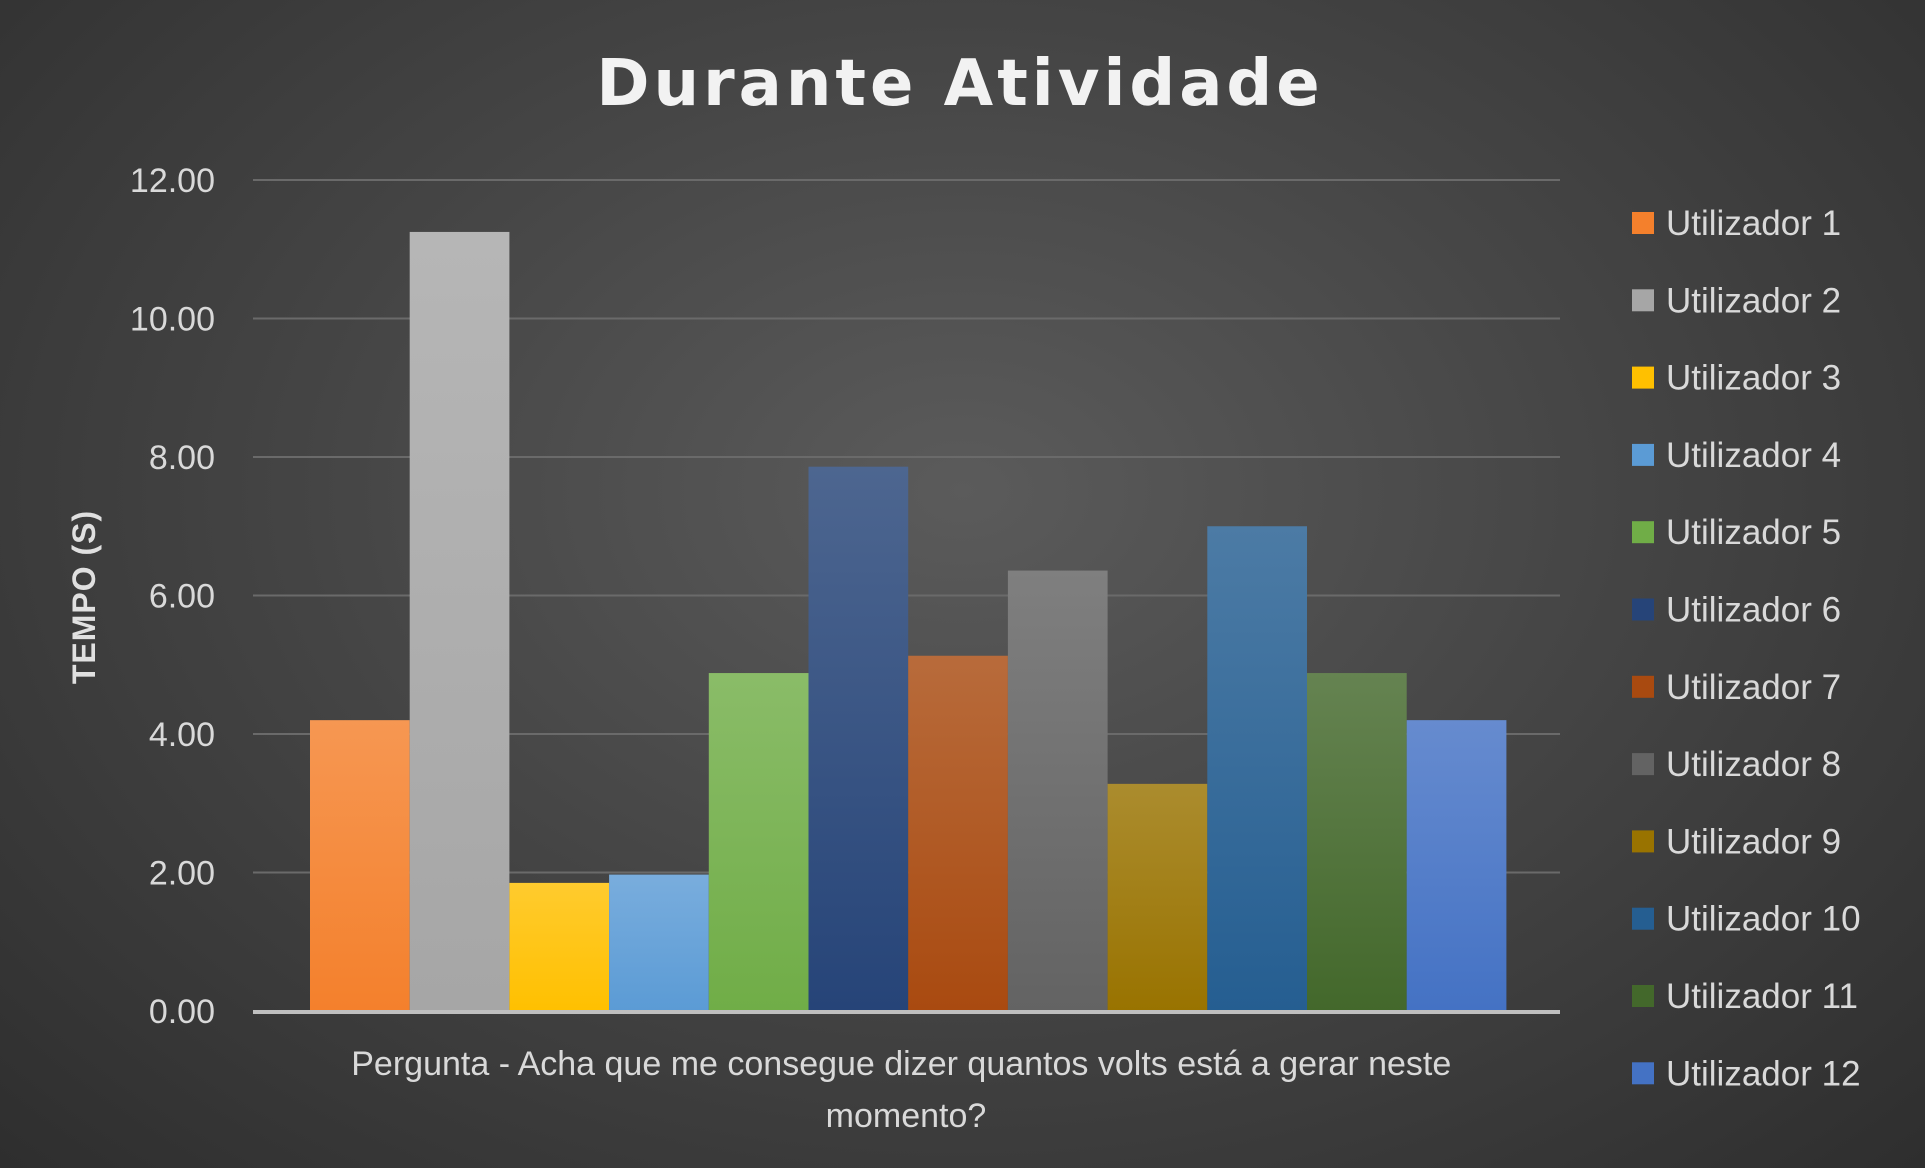 The image size is (1925, 1168). Describe the element at coordinates (182, 735) in the screenshot. I see `y-tick-label: 4.00` at that location.